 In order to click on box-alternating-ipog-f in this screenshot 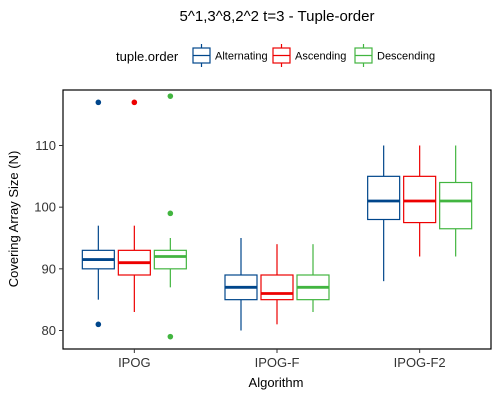, I will do `click(241, 284)`.